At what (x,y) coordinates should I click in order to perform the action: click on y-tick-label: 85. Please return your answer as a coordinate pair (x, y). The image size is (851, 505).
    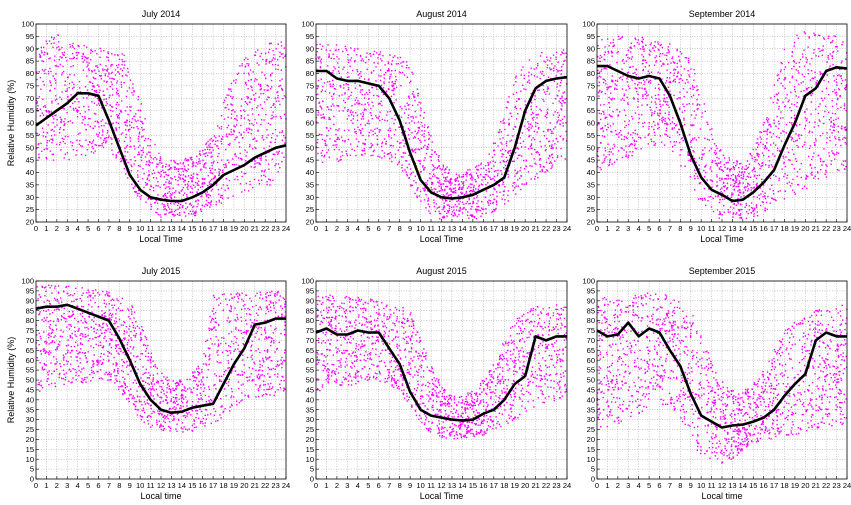
    Looking at the image, I should click on (310, 61).